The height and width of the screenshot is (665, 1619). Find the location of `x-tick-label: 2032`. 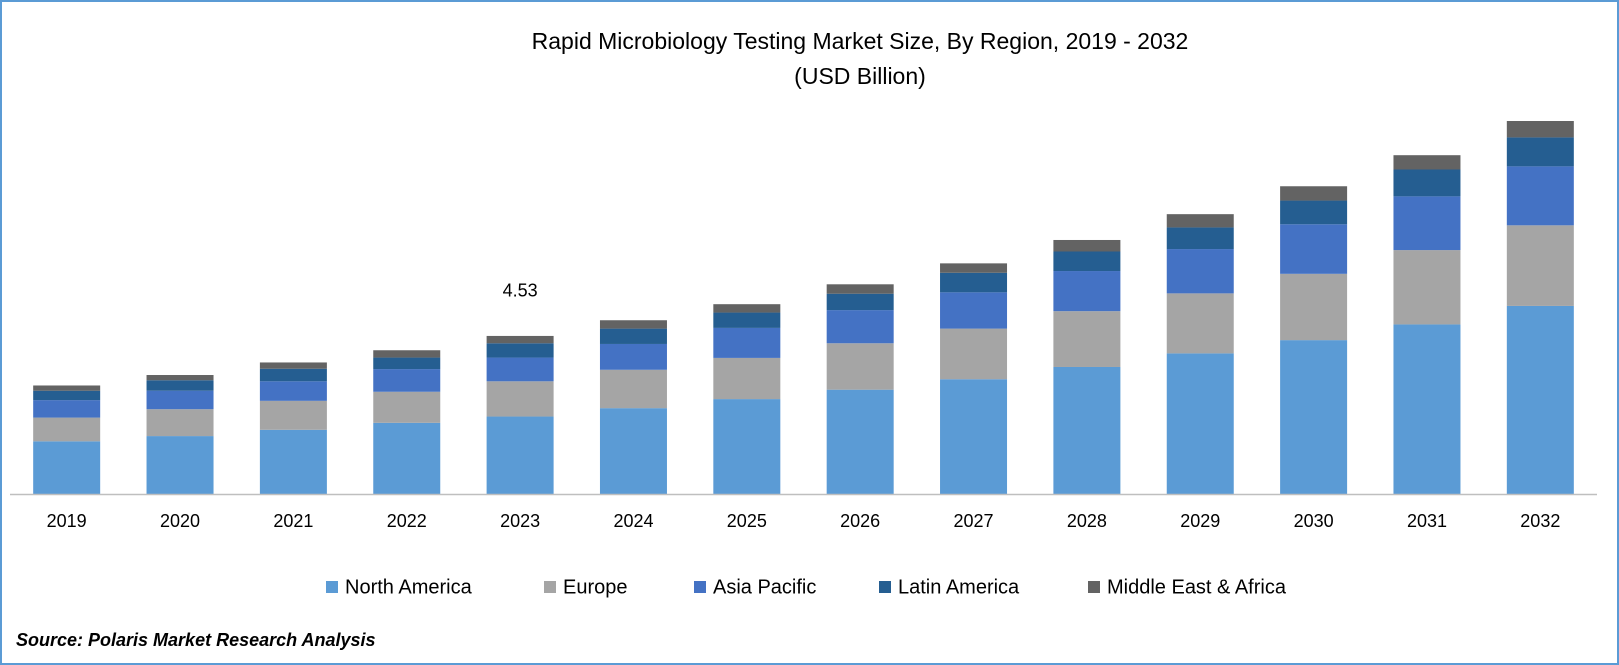

x-tick-label: 2032 is located at coordinates (1540, 521).